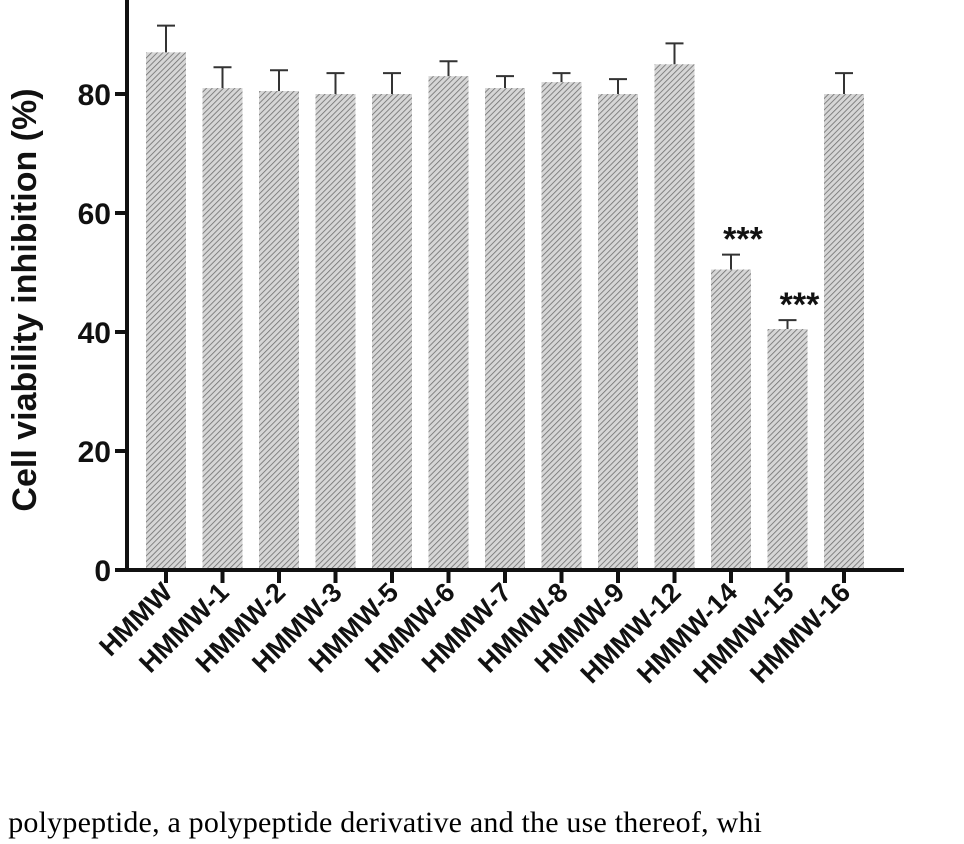 The image size is (964, 844). I want to click on bar-hmmw, so click(166, 311).